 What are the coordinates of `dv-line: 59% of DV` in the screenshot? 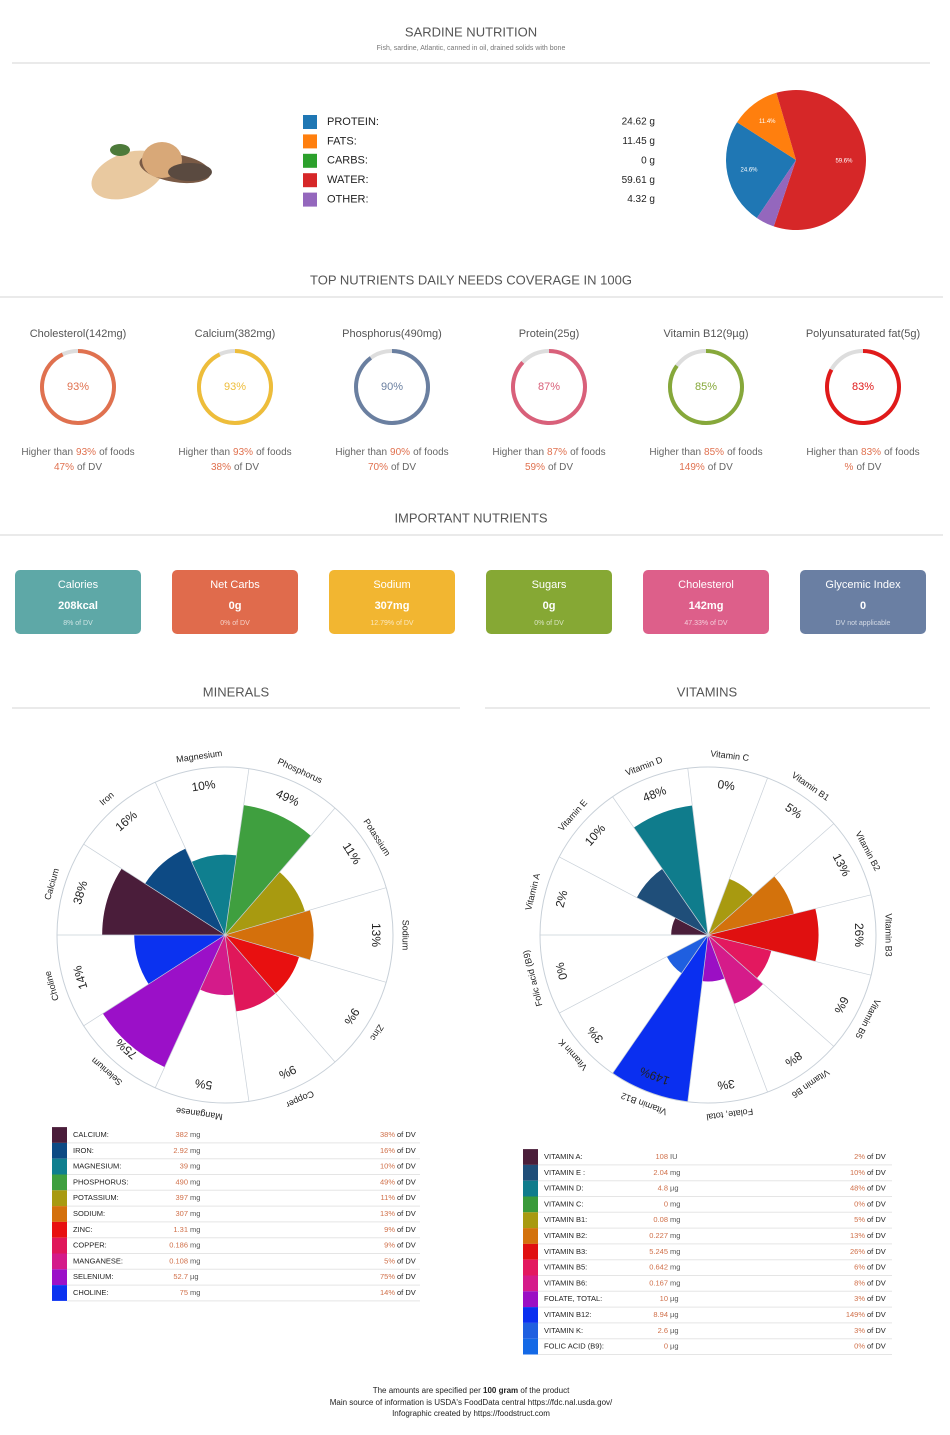 It's located at (549, 467).